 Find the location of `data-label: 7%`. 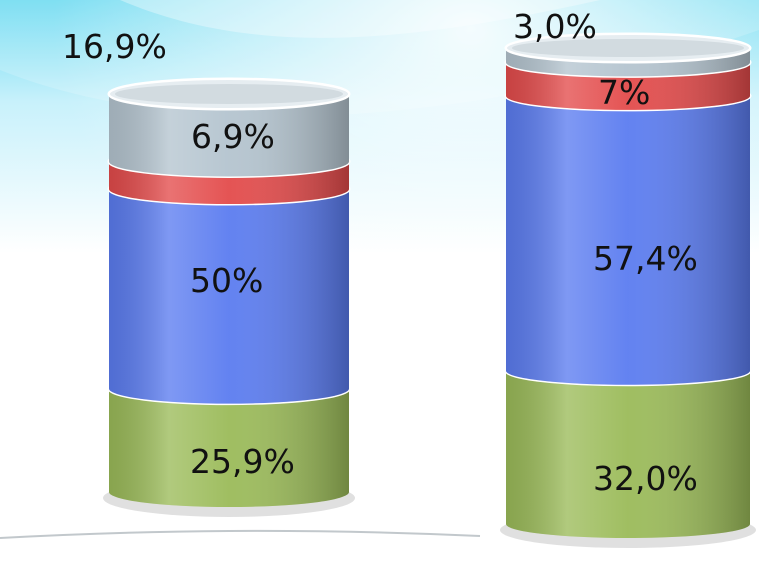

data-label: 7% is located at coordinates (624, 92).